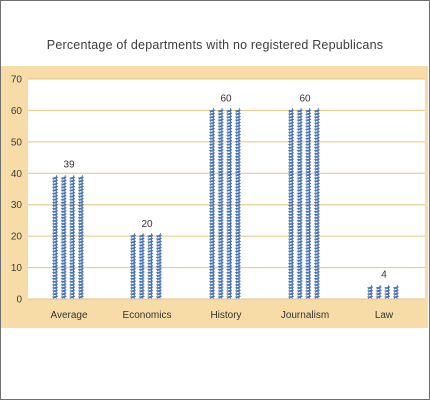  I want to click on x-tick-label: Average, so click(69, 315).